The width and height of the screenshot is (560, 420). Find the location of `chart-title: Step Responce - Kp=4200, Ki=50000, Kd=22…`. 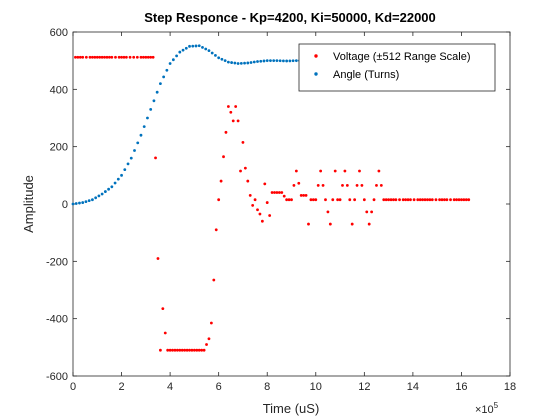

chart-title: Step Responce - Kp=4200, Ki=50000, Kd=22… is located at coordinates (290, 17).